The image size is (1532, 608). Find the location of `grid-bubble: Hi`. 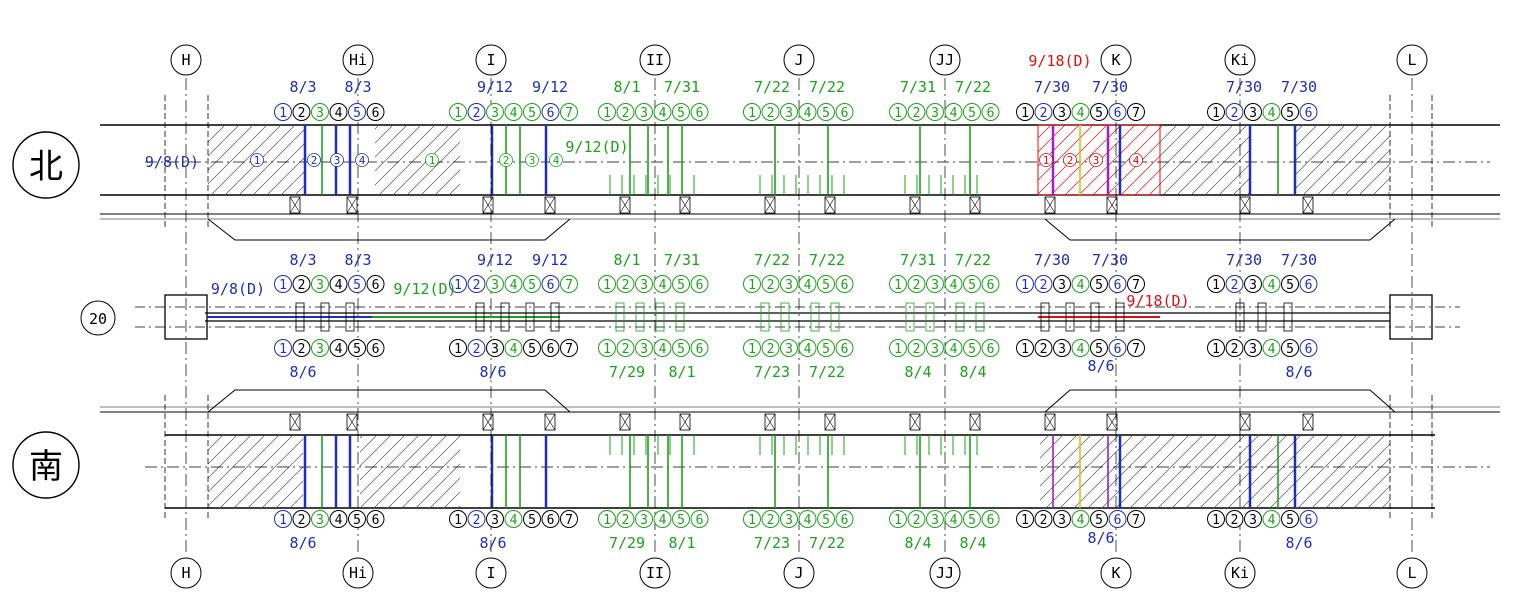

grid-bubble: Hi is located at coordinates (358, 573).